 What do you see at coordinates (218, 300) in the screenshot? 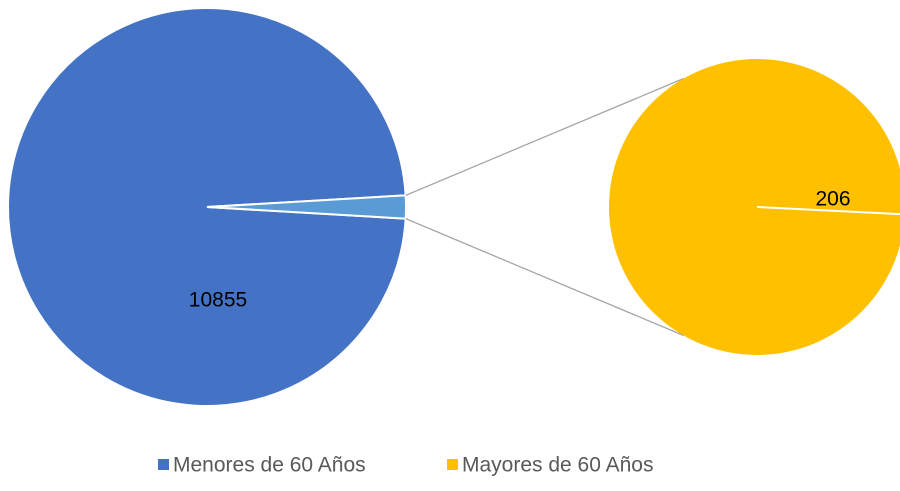
I see `data-label: 10855` at bounding box center [218, 300].